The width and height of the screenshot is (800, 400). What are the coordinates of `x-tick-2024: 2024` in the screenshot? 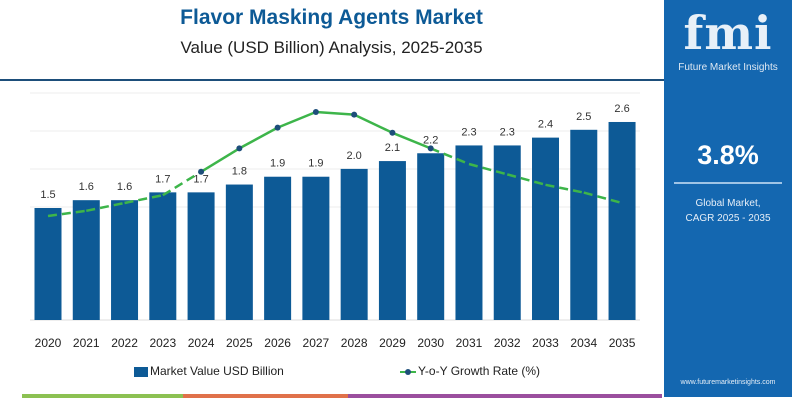 It's located at (201, 343).